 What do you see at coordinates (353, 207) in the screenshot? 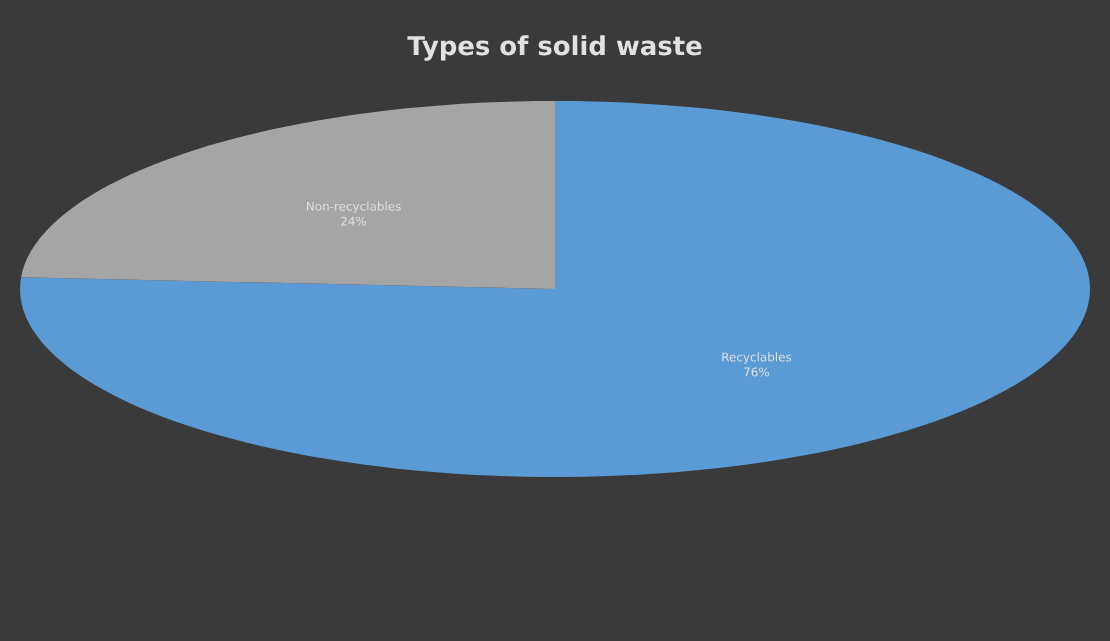
I see `slice-label: Non-recyclables` at bounding box center [353, 207].